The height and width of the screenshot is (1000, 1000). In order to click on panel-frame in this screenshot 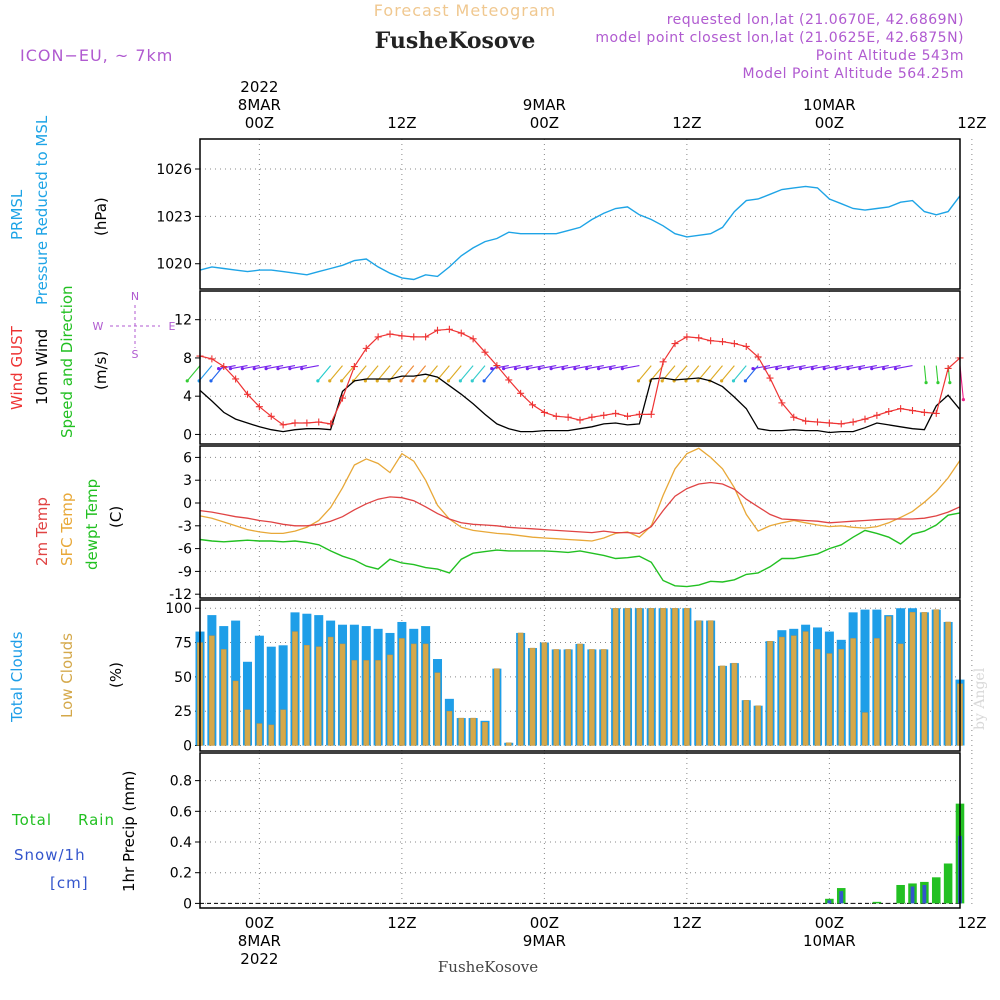, I will do `click(580, 367)`.